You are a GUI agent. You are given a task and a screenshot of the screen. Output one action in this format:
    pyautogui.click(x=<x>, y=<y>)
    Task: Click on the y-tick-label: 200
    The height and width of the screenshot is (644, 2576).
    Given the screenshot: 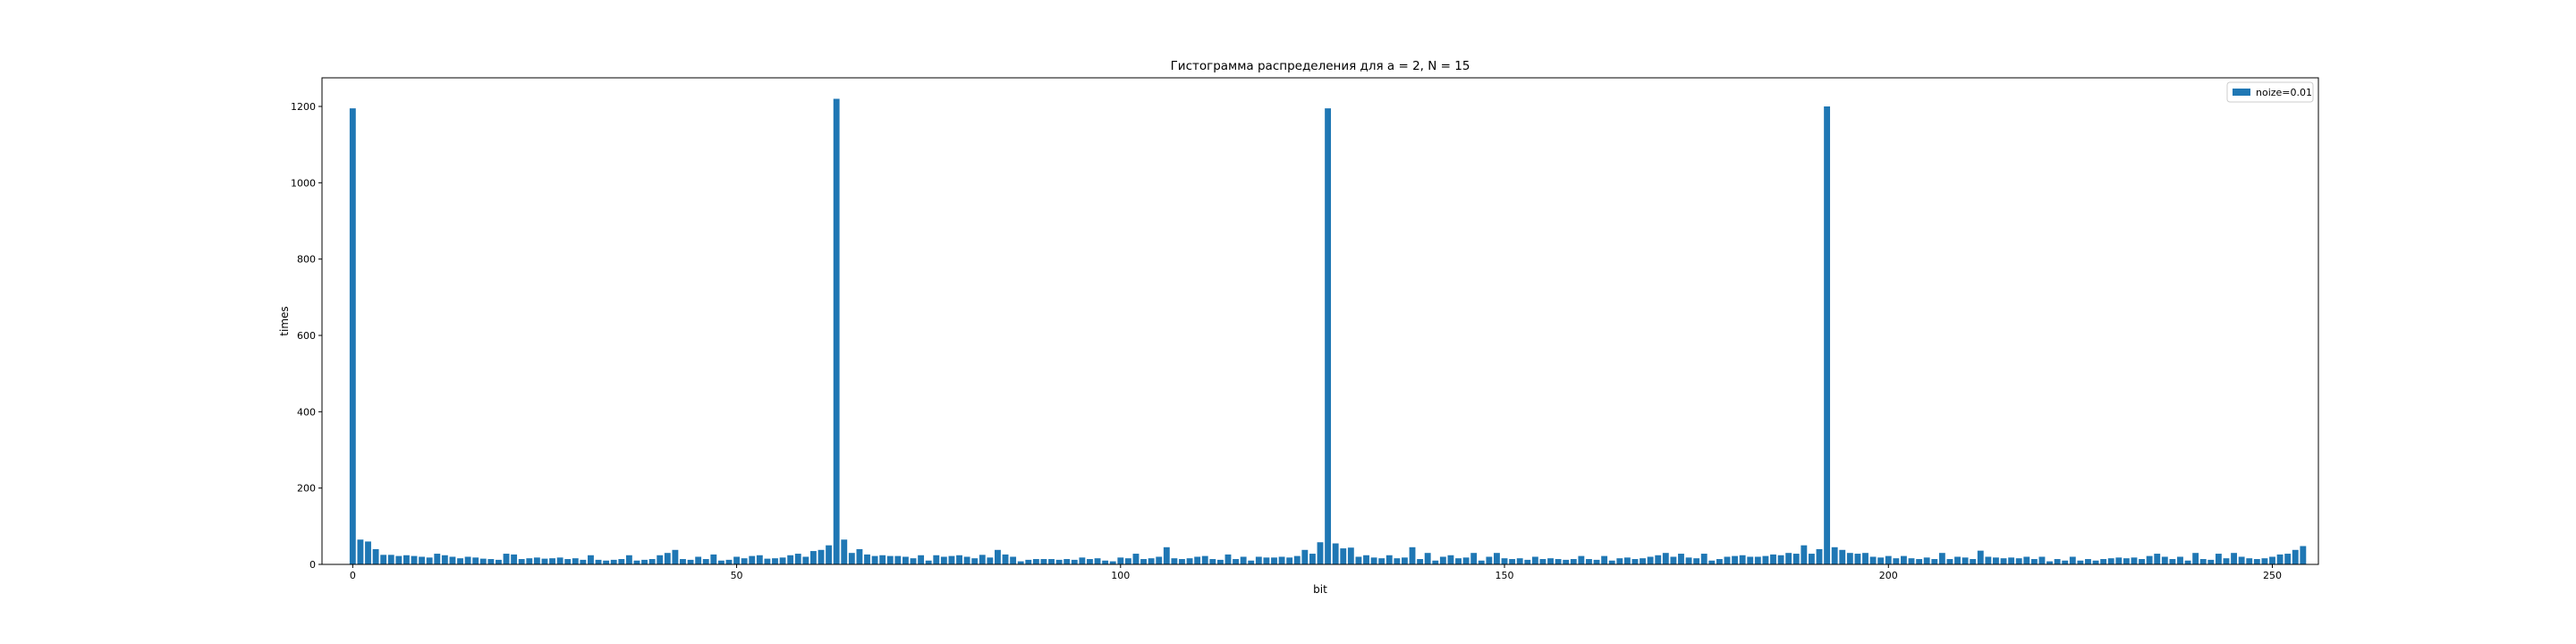 What is the action you would take?
    pyautogui.click(x=306, y=489)
    